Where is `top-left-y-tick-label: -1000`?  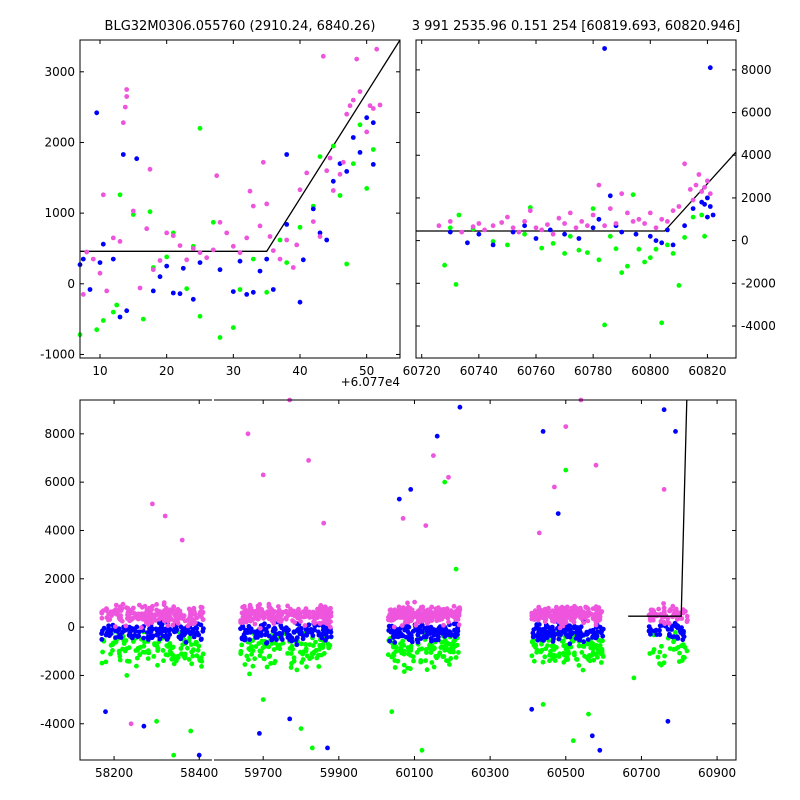
top-left-y-tick-label: -1000 is located at coordinates (57, 354).